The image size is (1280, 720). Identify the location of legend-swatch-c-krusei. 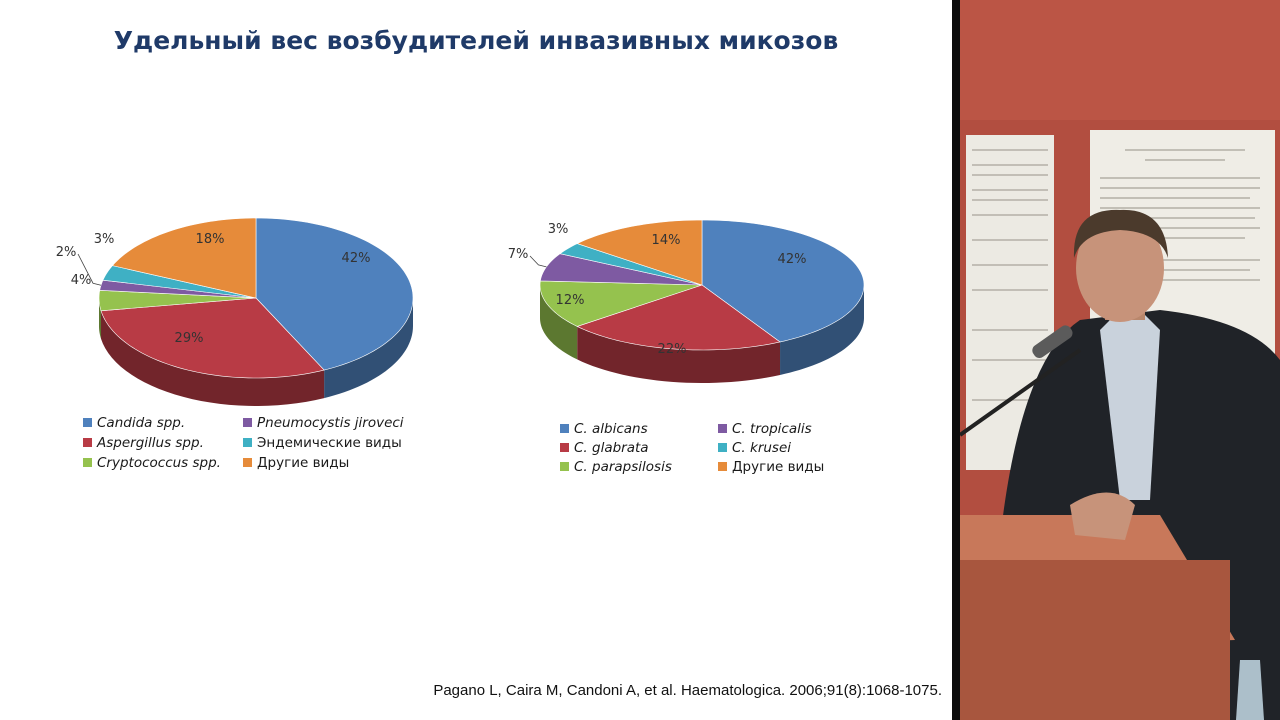
(722, 447).